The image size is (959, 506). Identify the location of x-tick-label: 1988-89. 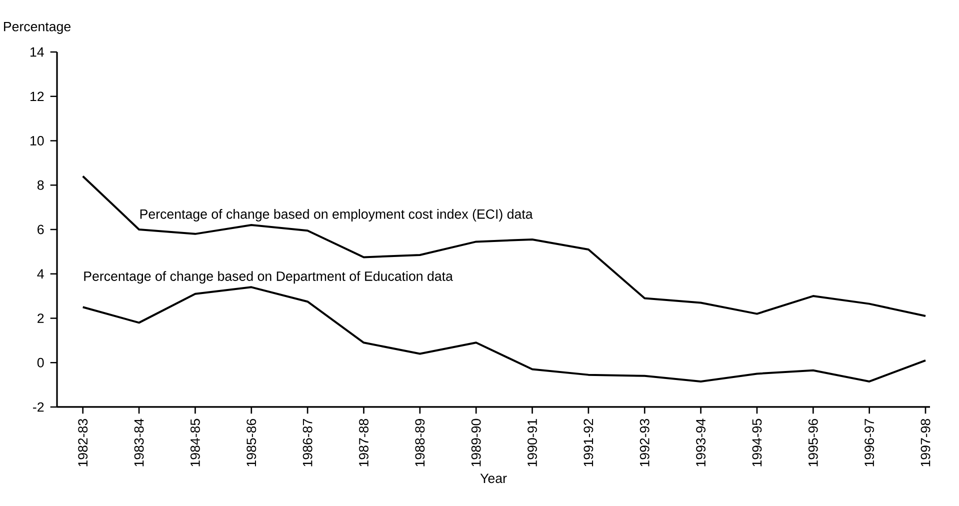
(420, 442).